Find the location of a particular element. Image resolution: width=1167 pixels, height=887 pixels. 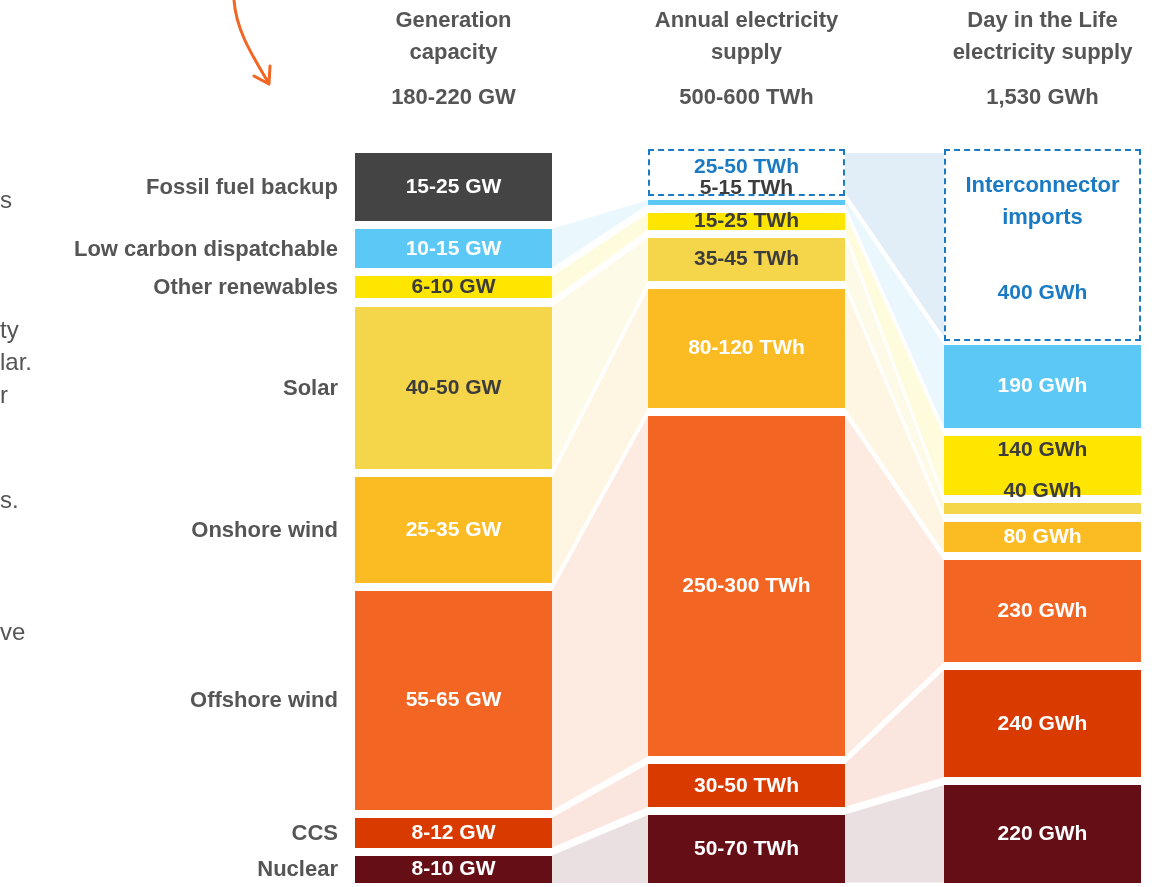

annotation: 55-65 GW is located at coordinates (453, 699).